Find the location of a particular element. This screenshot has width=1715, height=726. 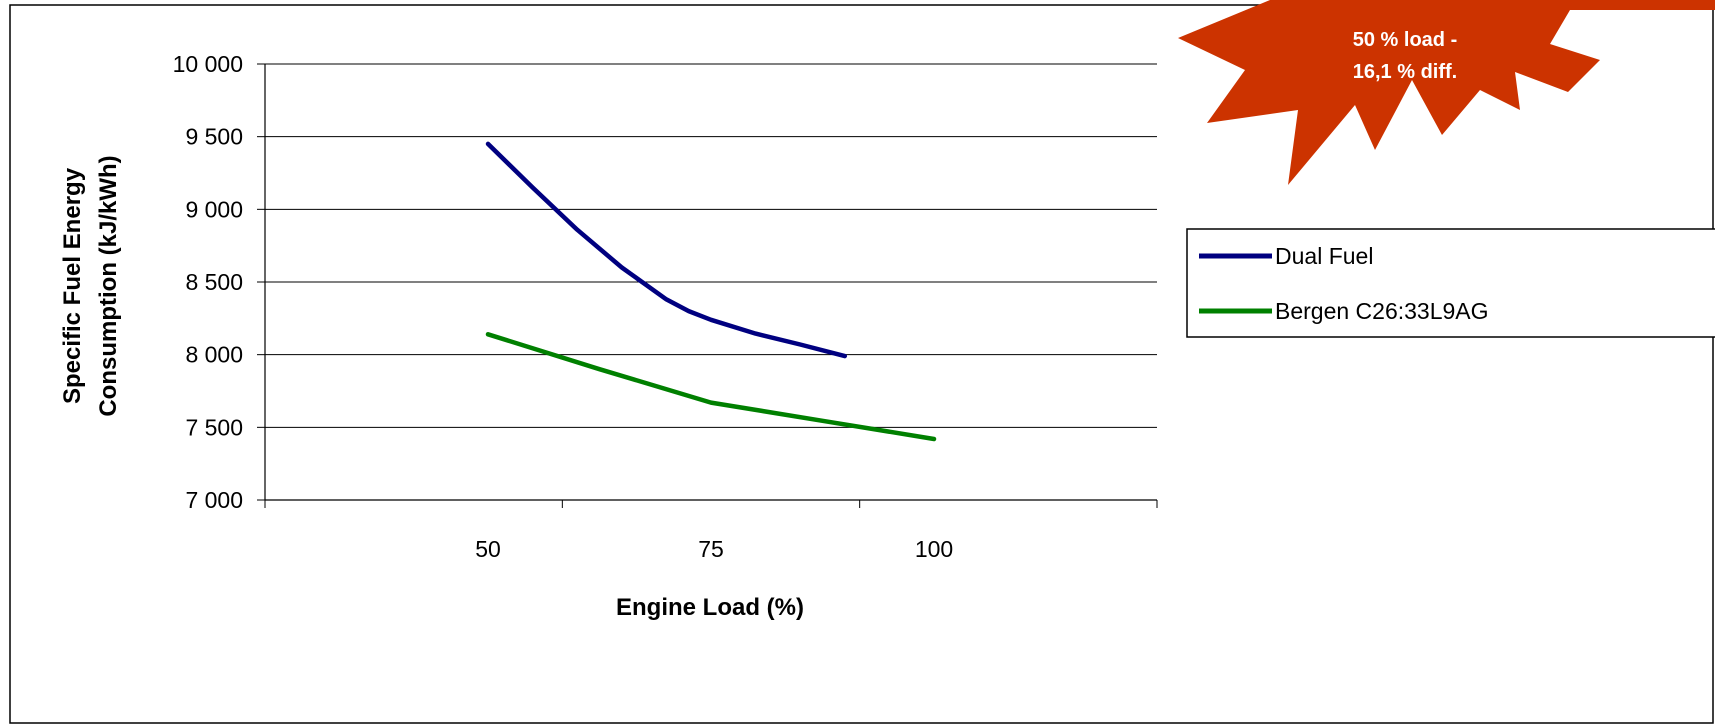

y-tick-label: 9 500 is located at coordinates (214, 137).